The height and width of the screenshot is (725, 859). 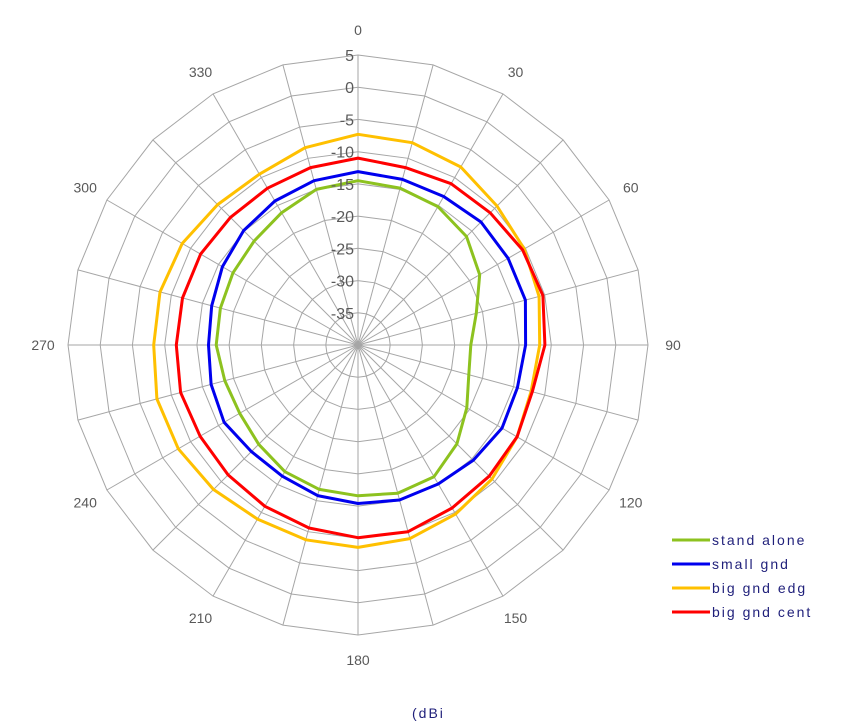 I want to click on angle-tick-label: 0, so click(x=358, y=30).